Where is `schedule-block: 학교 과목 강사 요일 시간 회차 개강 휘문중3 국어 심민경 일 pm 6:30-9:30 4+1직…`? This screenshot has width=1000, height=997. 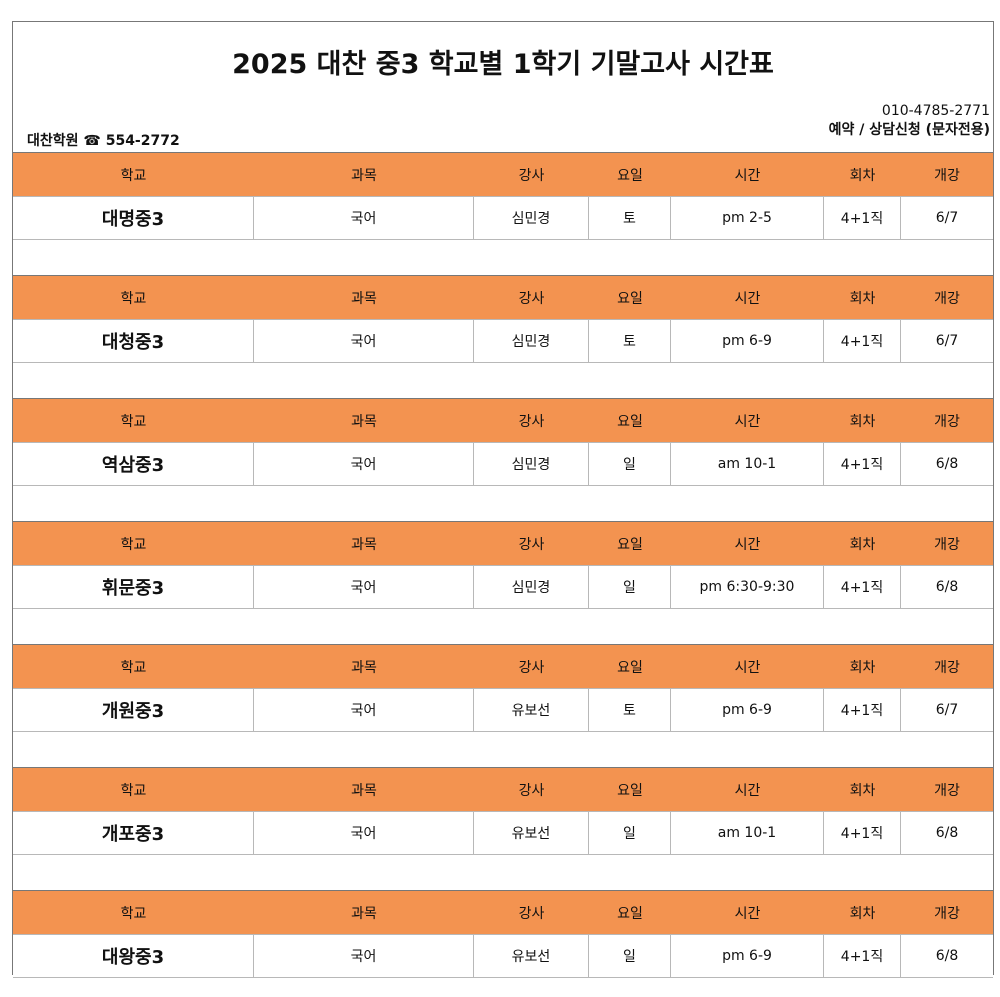 schedule-block: 학교 과목 강사 요일 시간 회차 개강 휘문중3 국어 심민경 일 pm 6:30-9:30 4+1직… is located at coordinates (503, 565).